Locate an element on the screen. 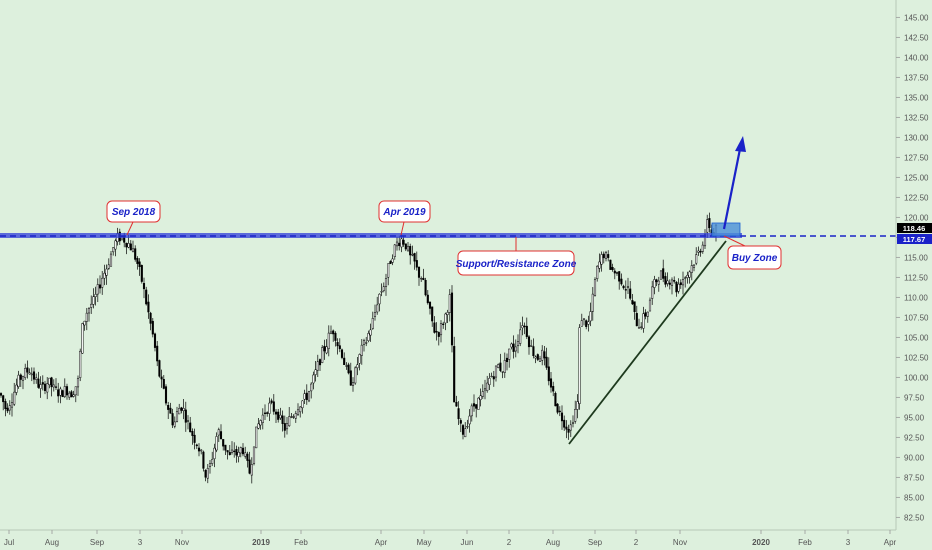 The height and width of the screenshot is (550, 932). callout-connector-apr-2019 is located at coordinates (402, 228).